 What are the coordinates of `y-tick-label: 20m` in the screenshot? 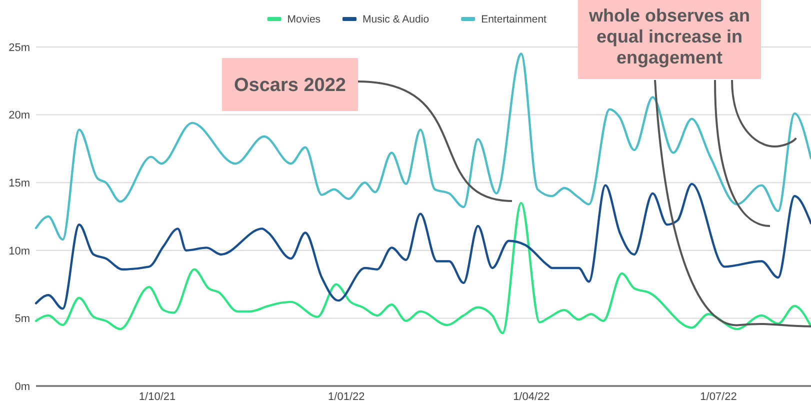 It's located at (19, 116).